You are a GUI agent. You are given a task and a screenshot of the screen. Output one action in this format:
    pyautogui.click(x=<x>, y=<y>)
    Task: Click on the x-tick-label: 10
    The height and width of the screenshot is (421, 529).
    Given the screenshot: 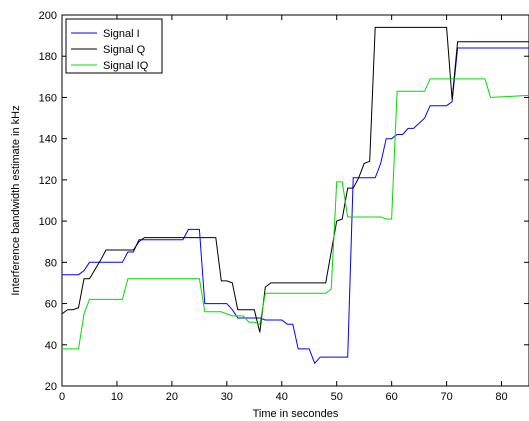 What is the action you would take?
    pyautogui.click(x=117, y=397)
    